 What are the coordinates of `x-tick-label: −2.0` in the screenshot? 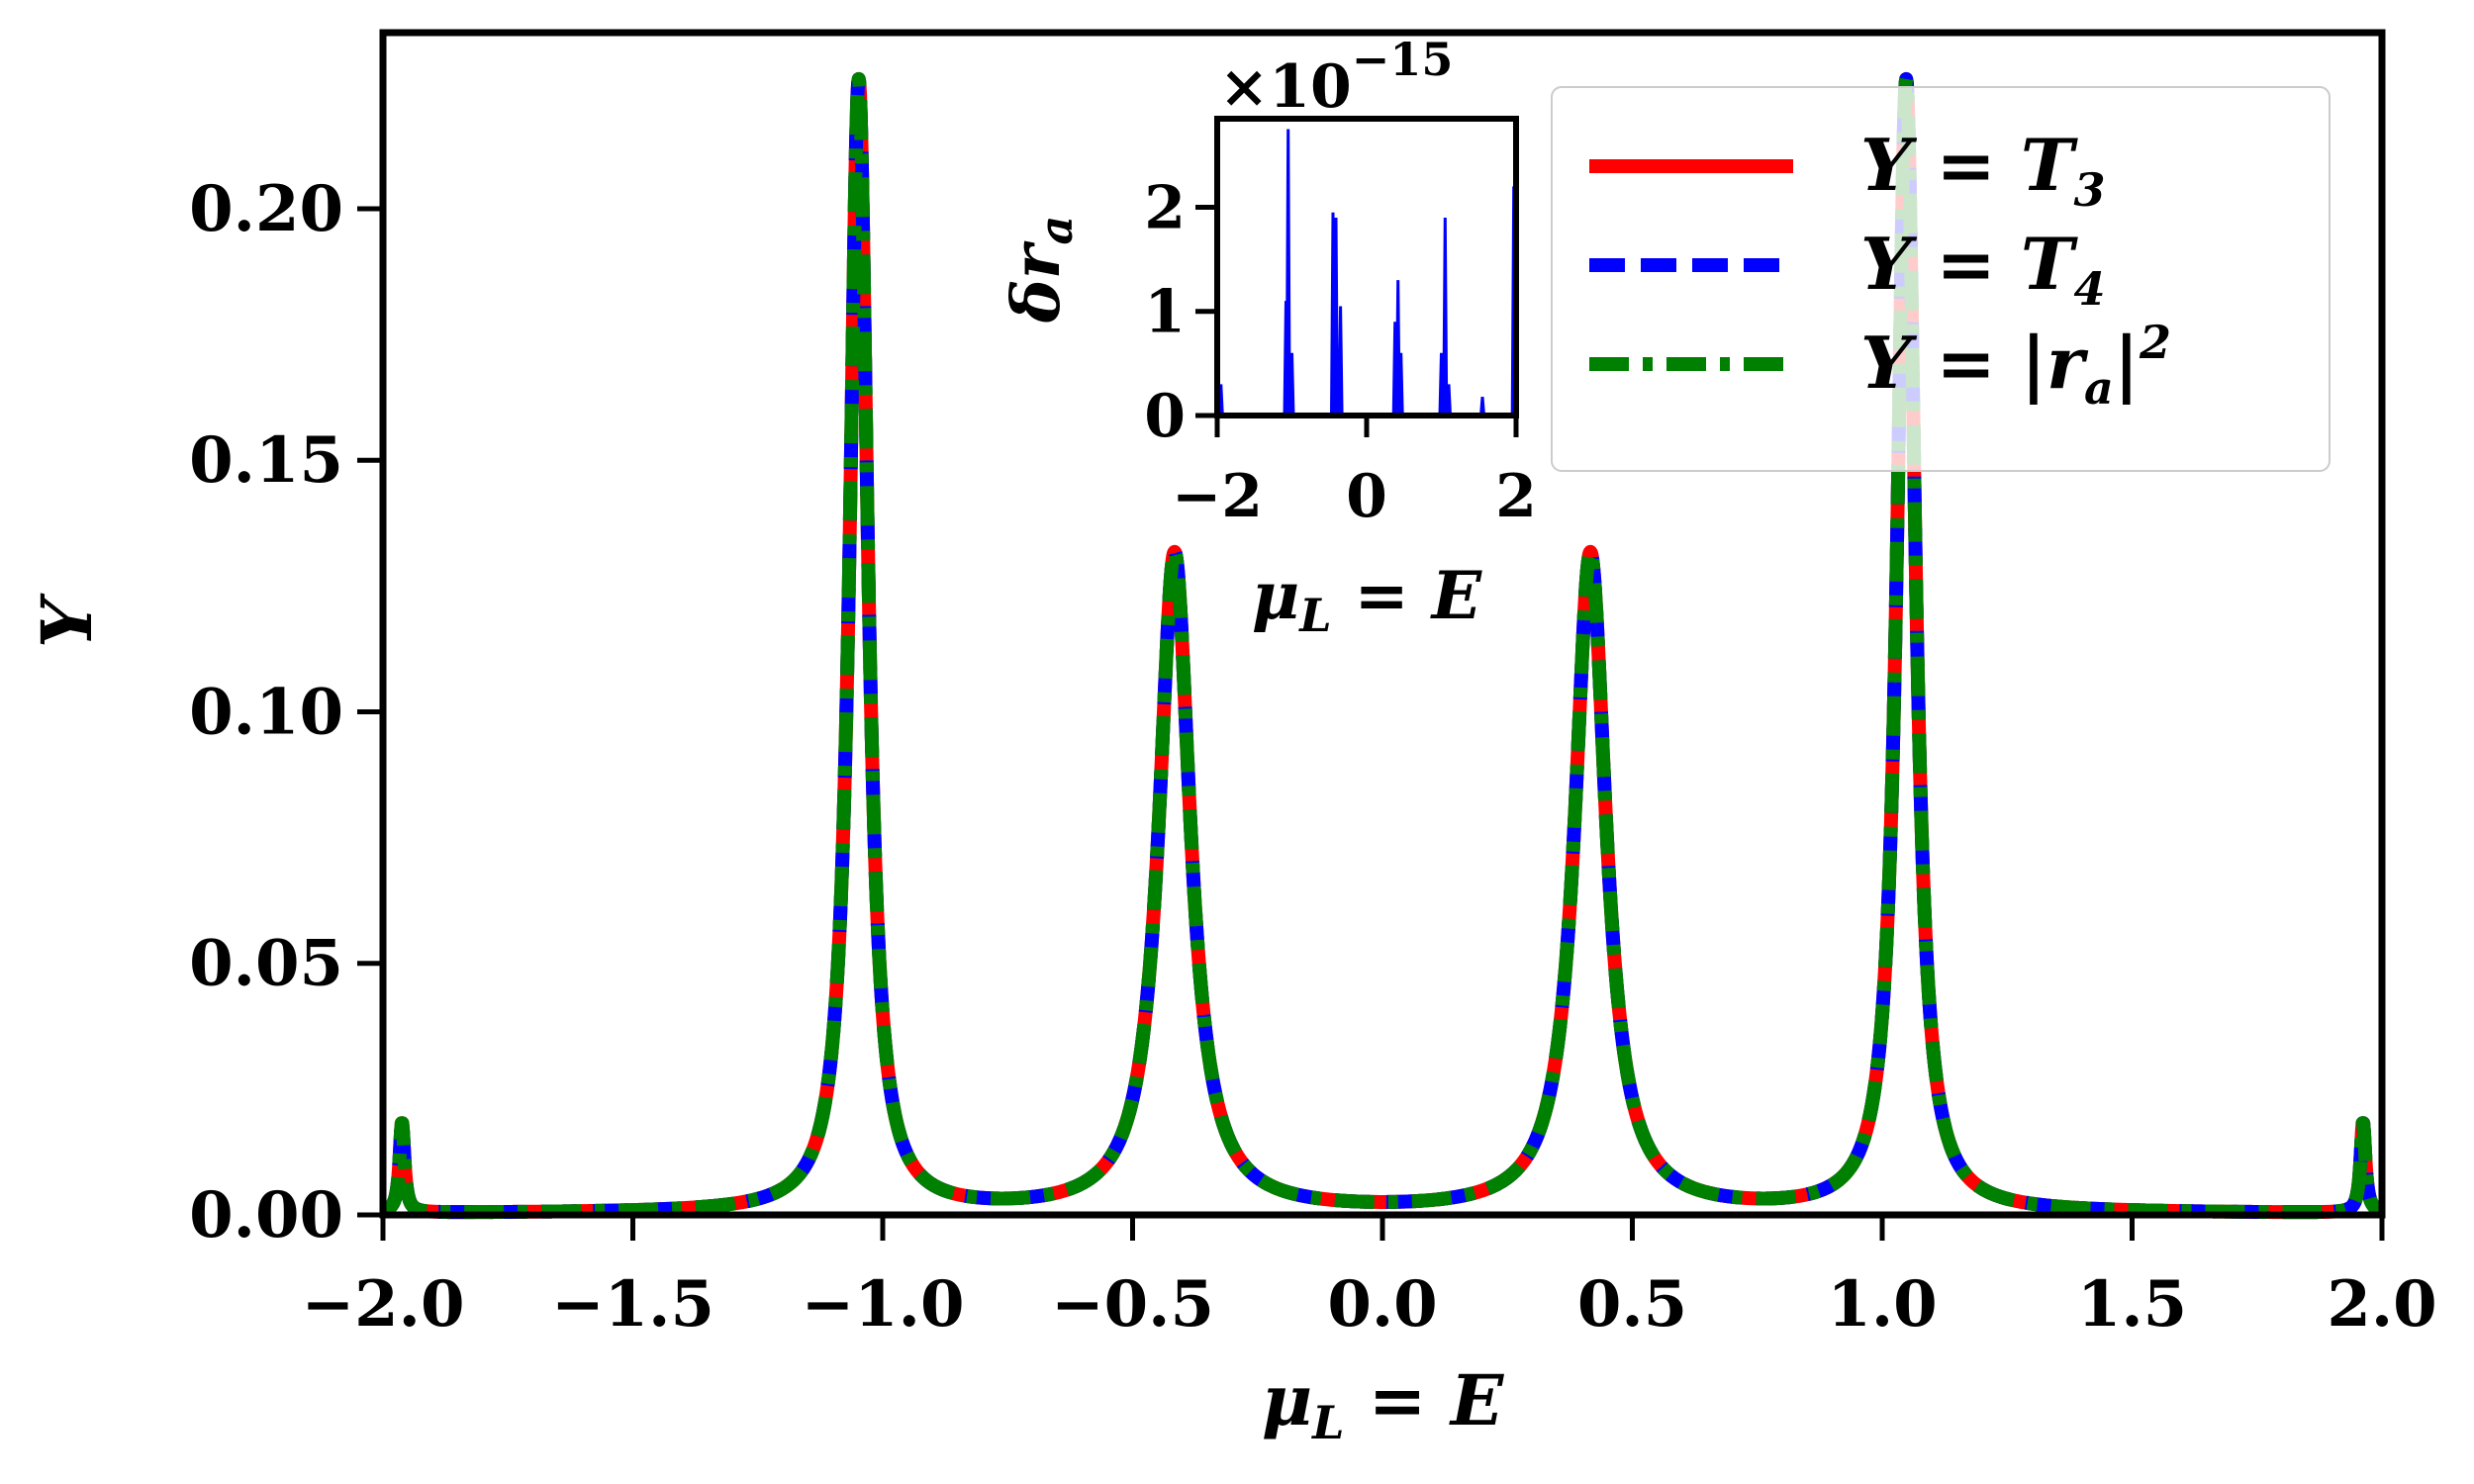 It's located at (384, 1304).